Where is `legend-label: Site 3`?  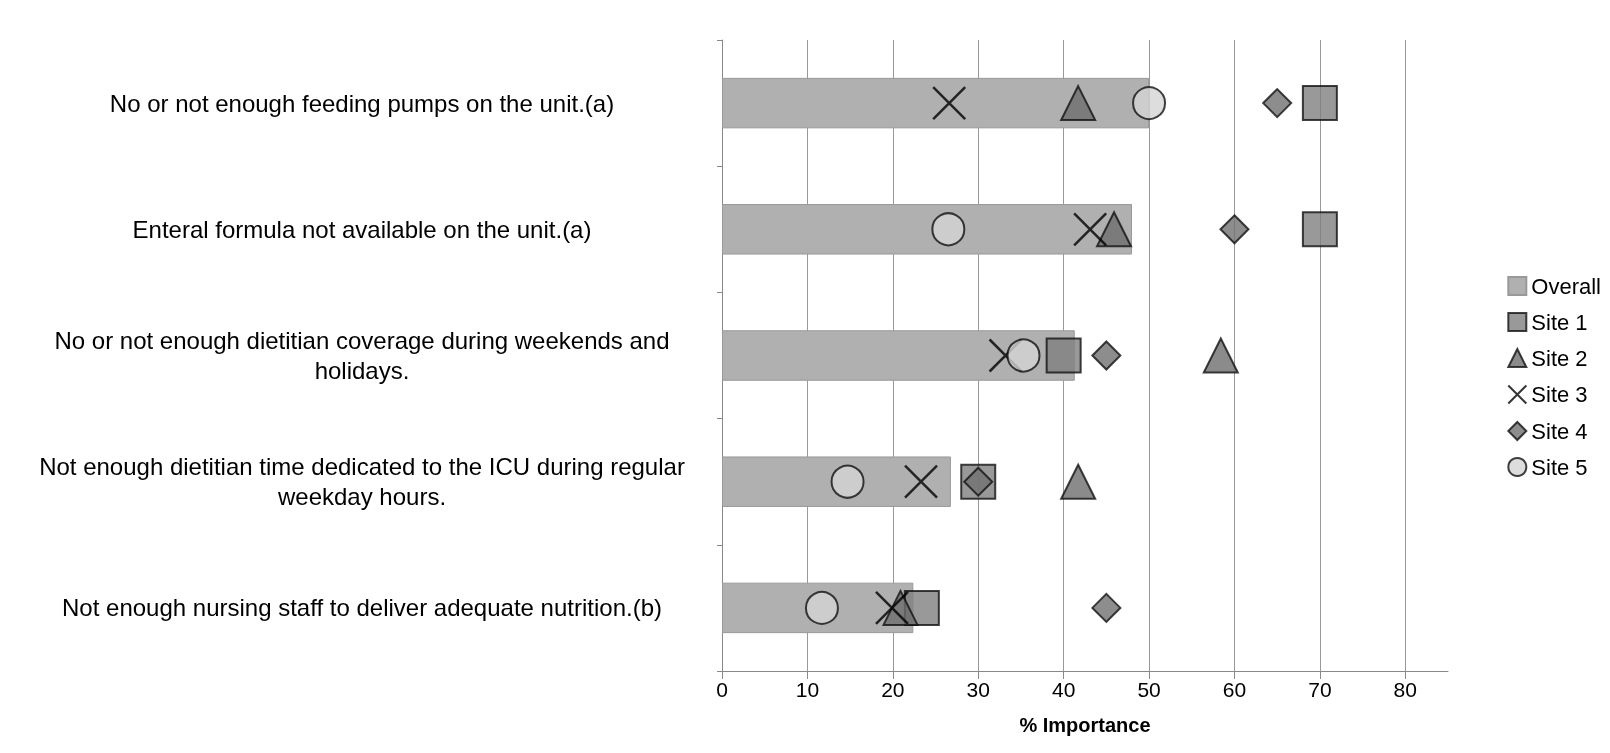 legend-label: Site 3 is located at coordinates (1559, 394).